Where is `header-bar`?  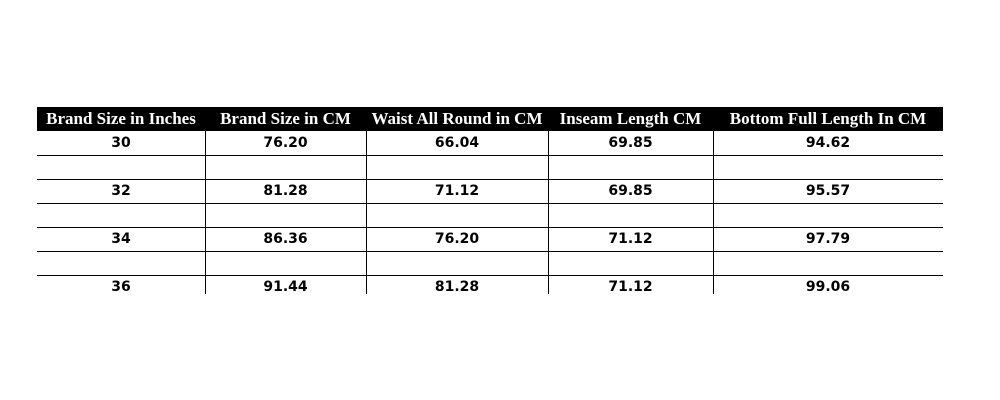
header-bar is located at coordinates (490, 119).